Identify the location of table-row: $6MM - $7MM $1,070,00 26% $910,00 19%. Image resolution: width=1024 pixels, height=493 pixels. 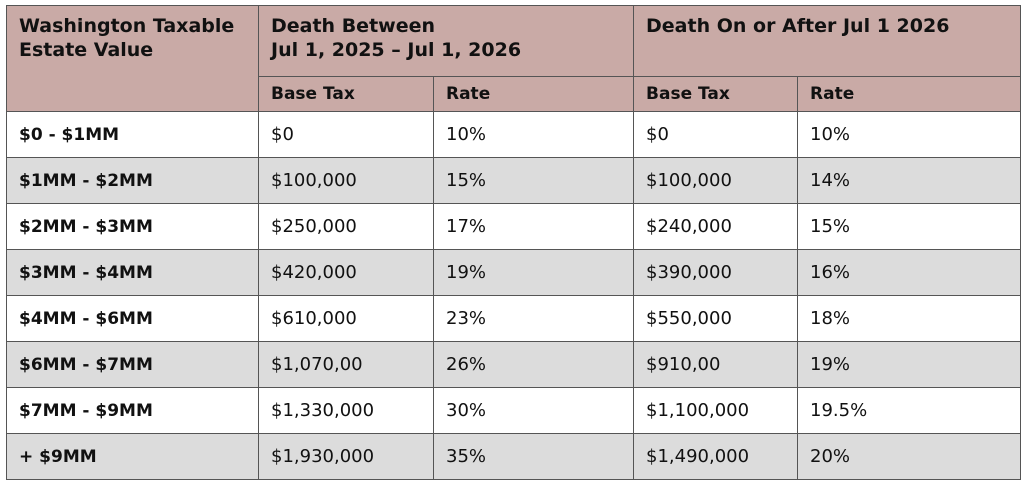
(514, 364).